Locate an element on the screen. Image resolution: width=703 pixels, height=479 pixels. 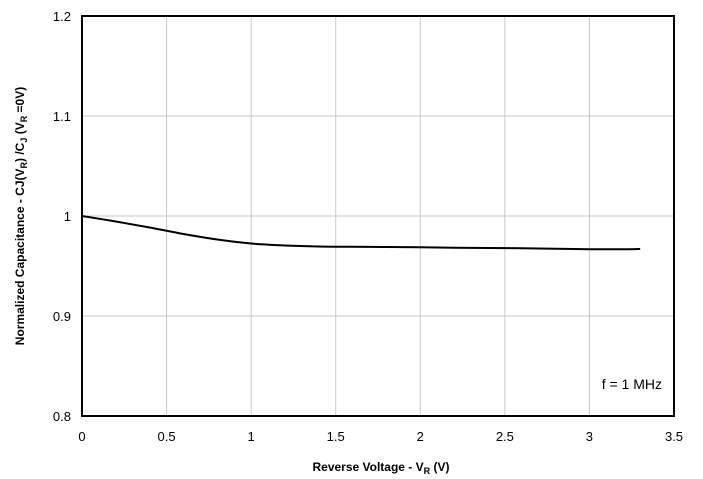
x-tick-label: 0 is located at coordinates (81, 436).